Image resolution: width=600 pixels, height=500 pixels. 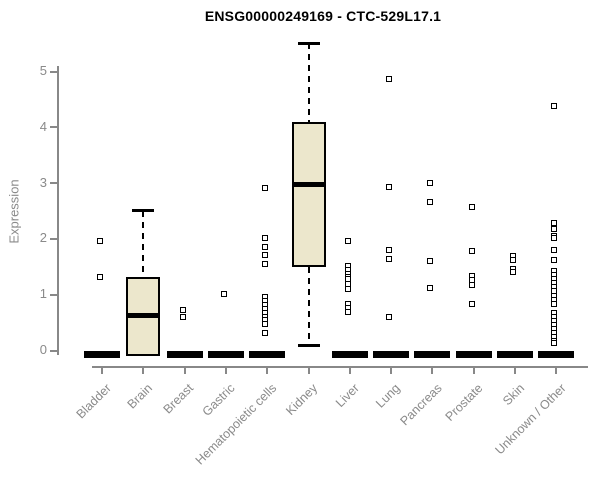 I want to click on x-axis-category-label: Gastric, so click(x=218, y=400).